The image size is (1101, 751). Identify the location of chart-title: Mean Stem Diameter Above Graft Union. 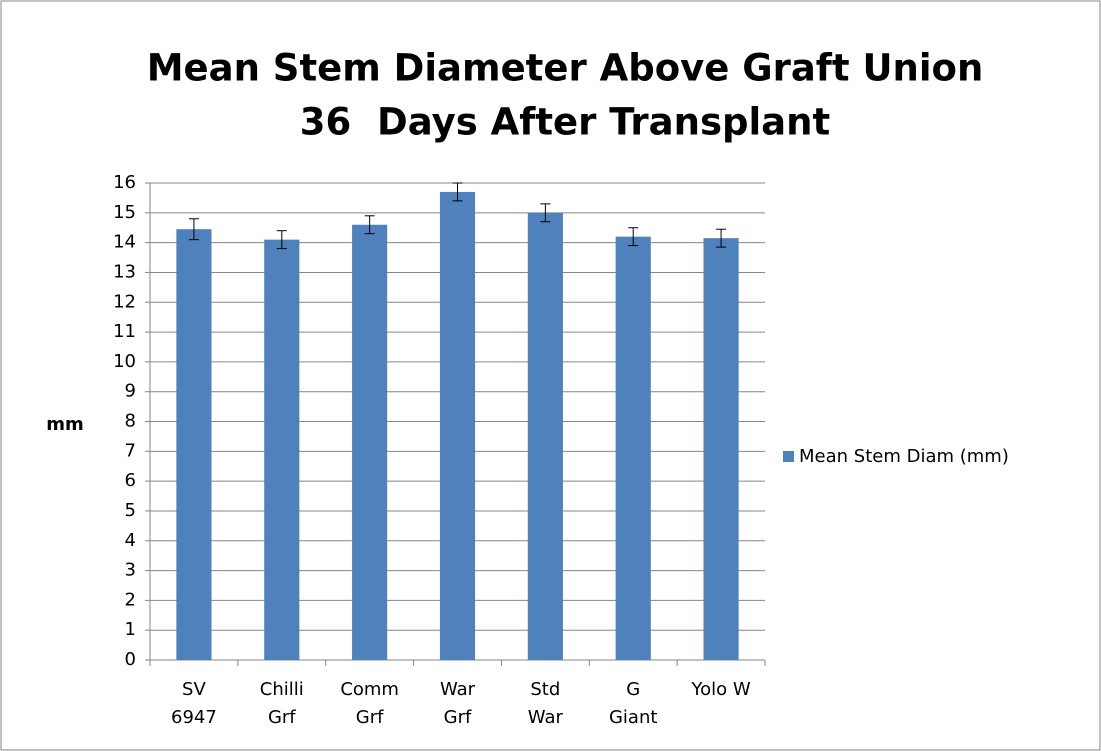
(565, 68).